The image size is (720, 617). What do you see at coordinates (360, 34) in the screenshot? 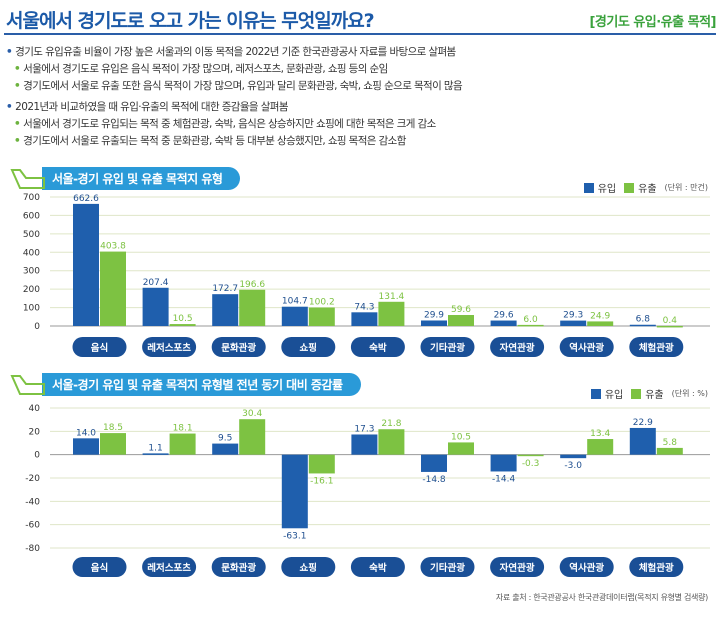
I see `title-divider` at bounding box center [360, 34].